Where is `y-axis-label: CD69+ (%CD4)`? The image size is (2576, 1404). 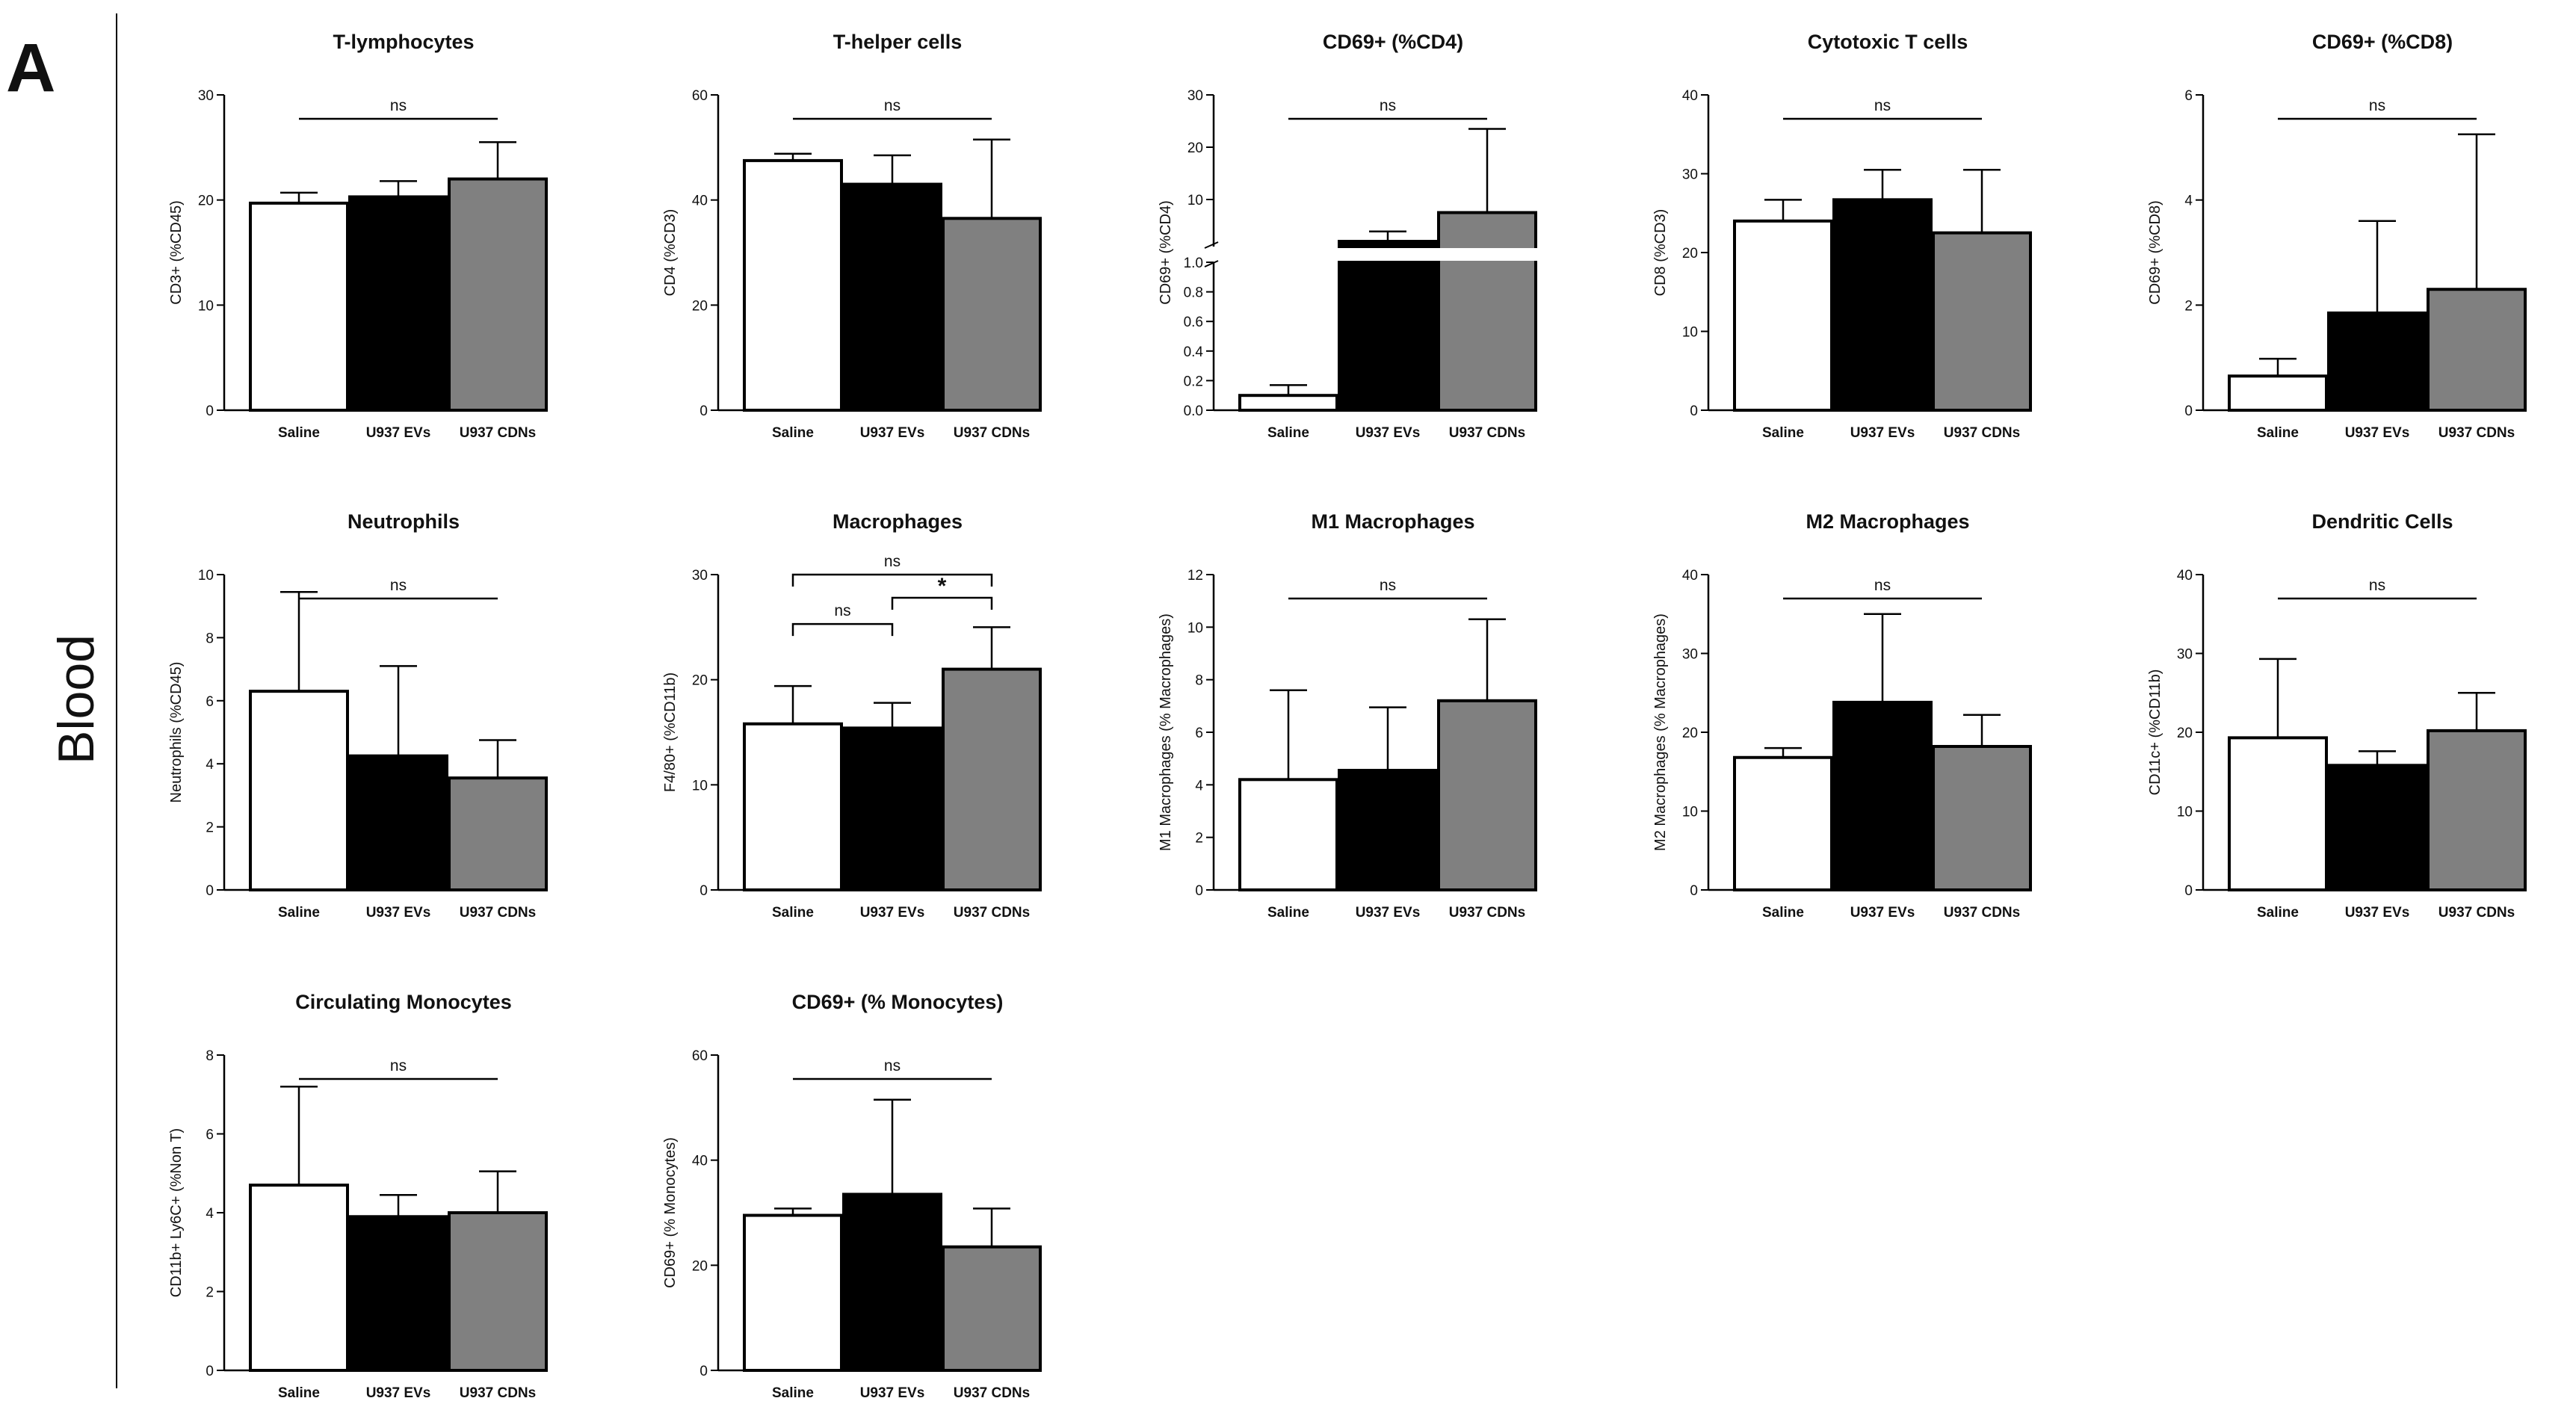 y-axis-label: CD69+ (%CD4) is located at coordinates (1166, 252).